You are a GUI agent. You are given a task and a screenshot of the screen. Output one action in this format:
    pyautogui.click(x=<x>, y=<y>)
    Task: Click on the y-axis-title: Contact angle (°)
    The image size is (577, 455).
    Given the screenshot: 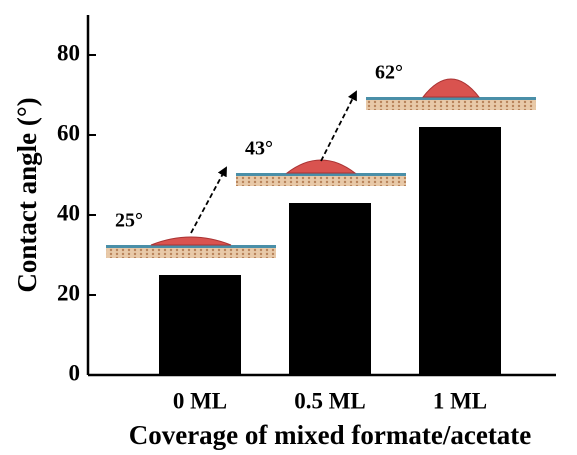 What is the action you would take?
    pyautogui.click(x=27, y=194)
    